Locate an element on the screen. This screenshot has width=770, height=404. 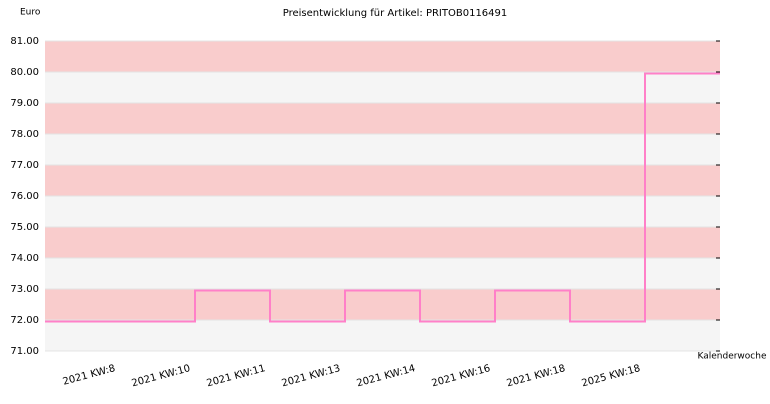
y-axis-label: Euro is located at coordinates (30, 13).